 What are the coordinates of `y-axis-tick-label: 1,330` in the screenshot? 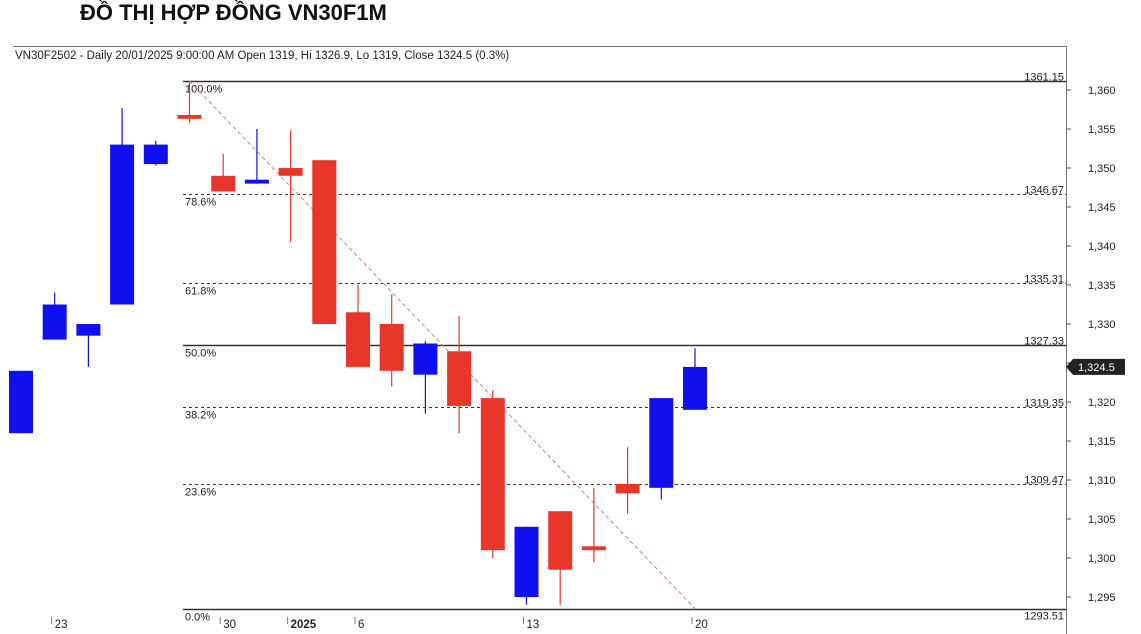 It's located at (1102, 325).